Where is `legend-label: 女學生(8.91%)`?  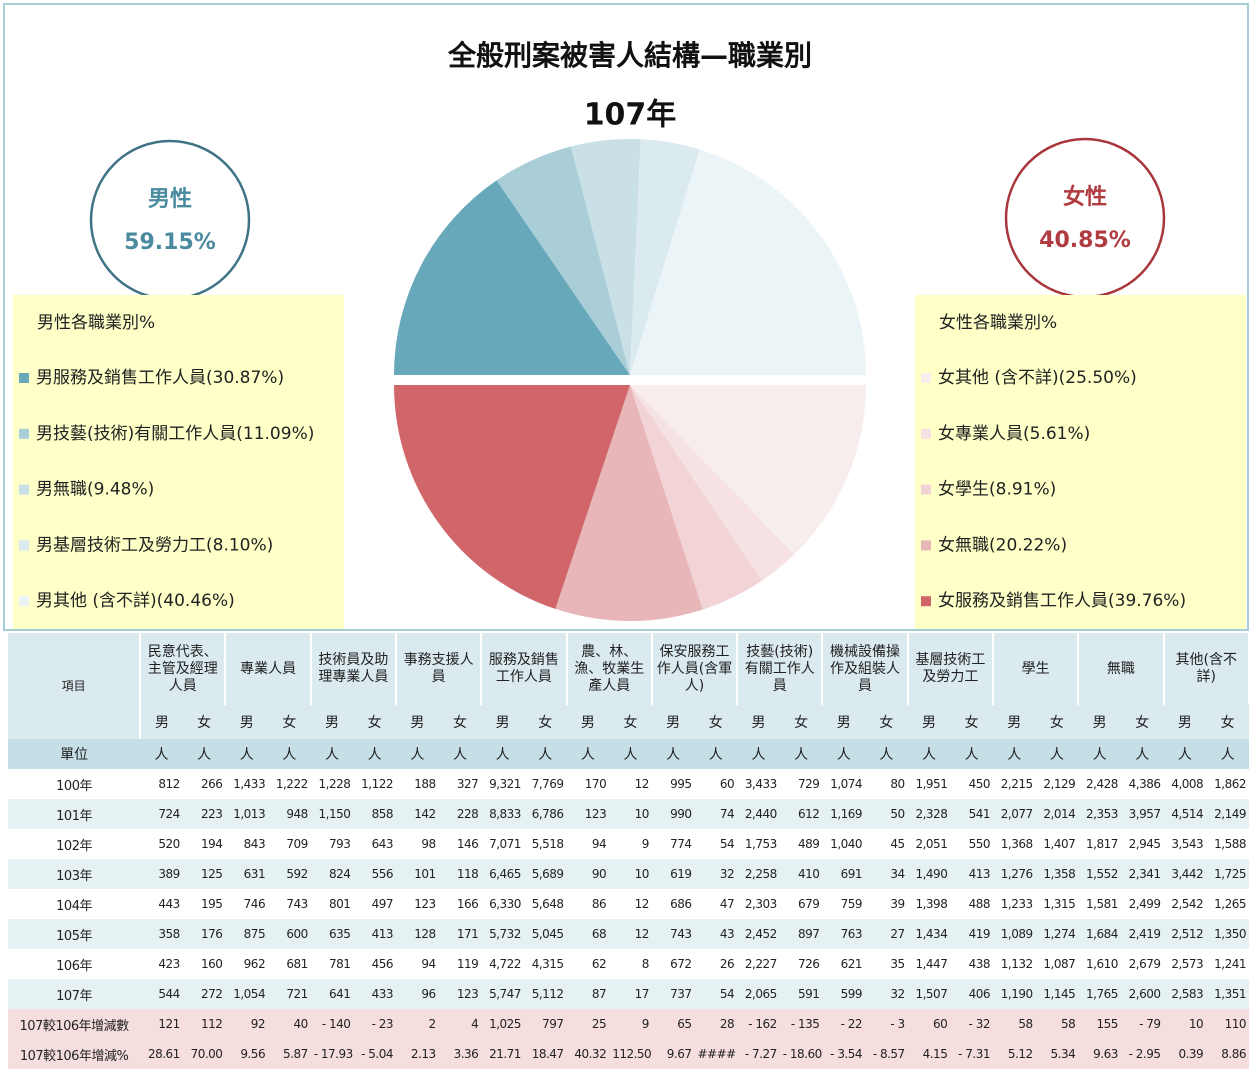
legend-label: 女學生(8.91%) is located at coordinates (997, 490).